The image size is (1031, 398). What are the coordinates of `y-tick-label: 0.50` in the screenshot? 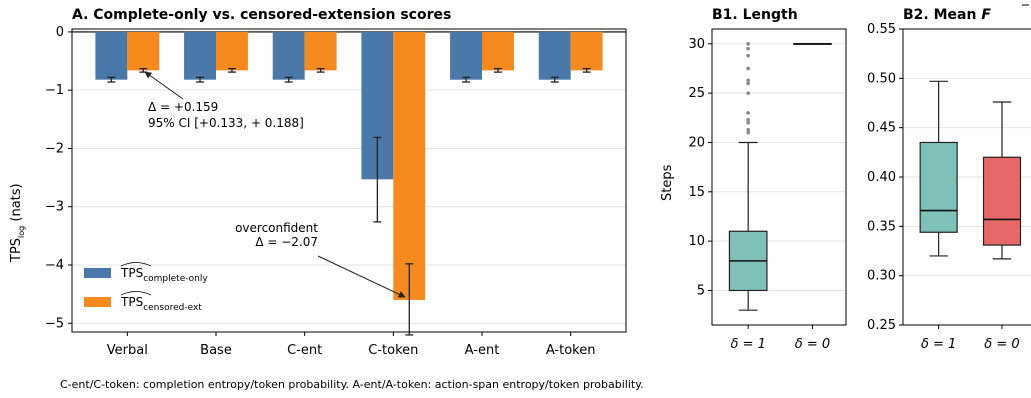 It's located at (881, 78).